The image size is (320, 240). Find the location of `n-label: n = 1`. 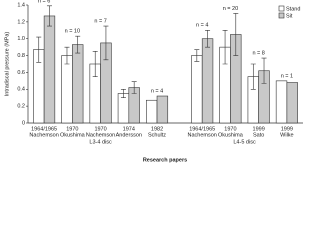

n-label: n = 1 is located at coordinates (287, 76).